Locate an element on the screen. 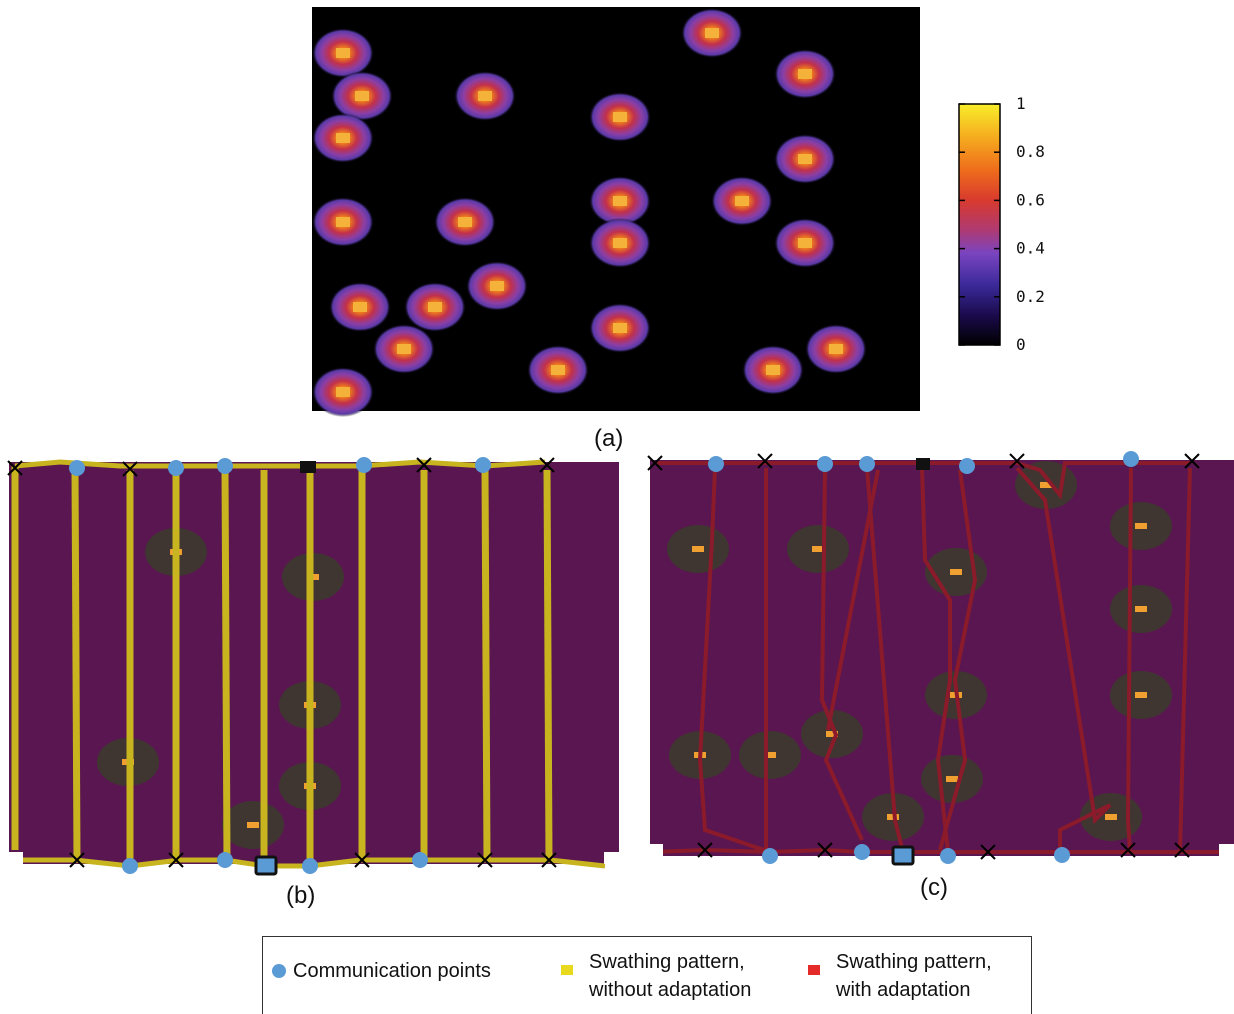 The width and height of the screenshot is (1234, 1014). legend-yellow-line2: without adaptation is located at coordinates (670, 990).